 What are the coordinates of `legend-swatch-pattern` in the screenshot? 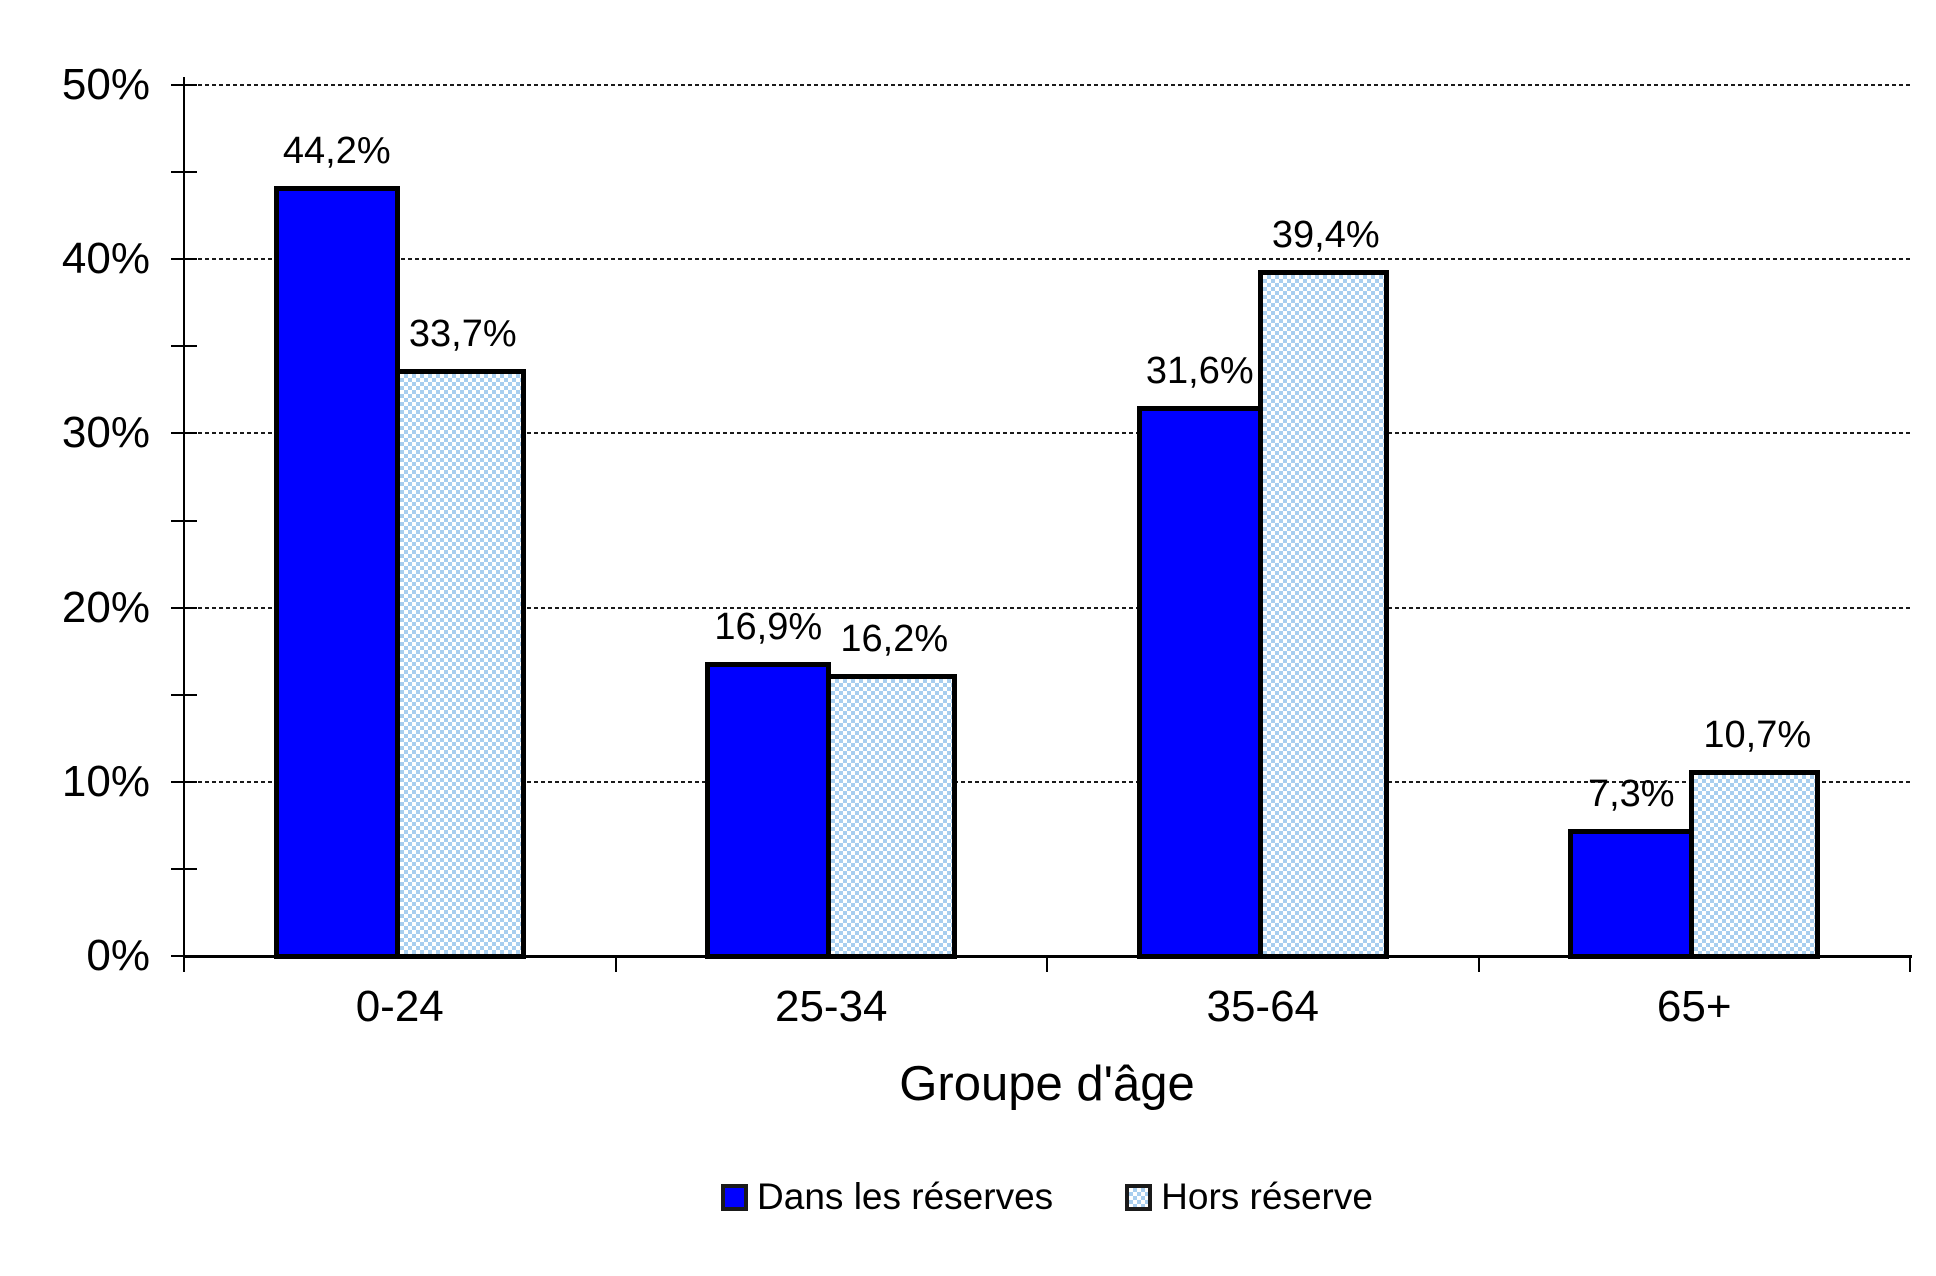 It's located at (1139, 1197).